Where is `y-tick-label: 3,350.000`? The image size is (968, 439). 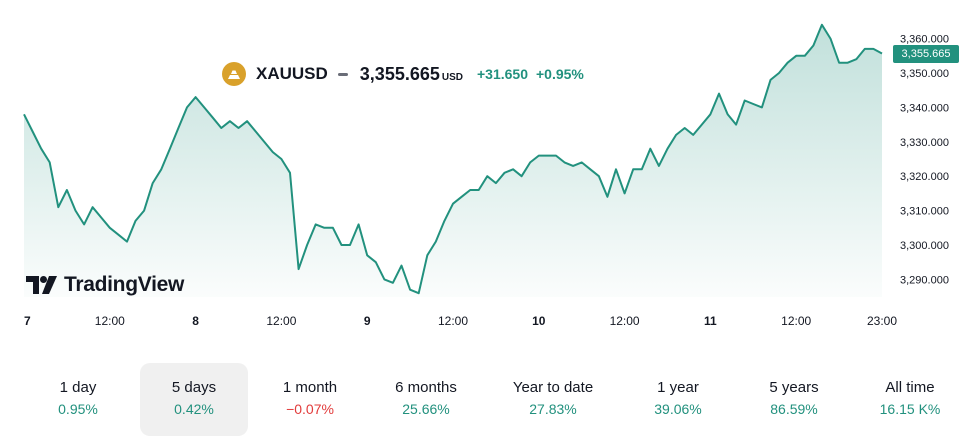 y-tick-label: 3,350.000 is located at coordinates (924, 74).